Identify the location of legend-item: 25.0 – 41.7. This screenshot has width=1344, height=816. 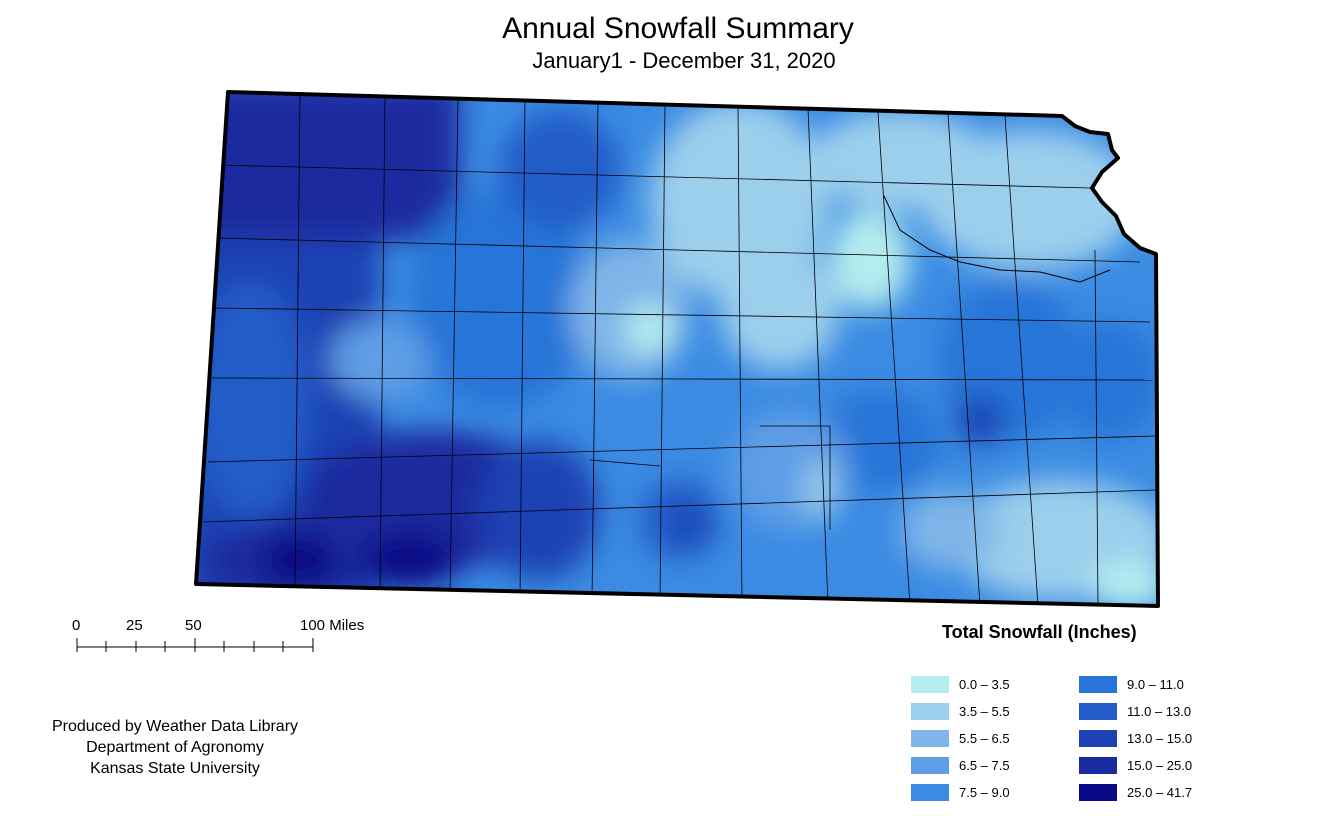
(1135, 792).